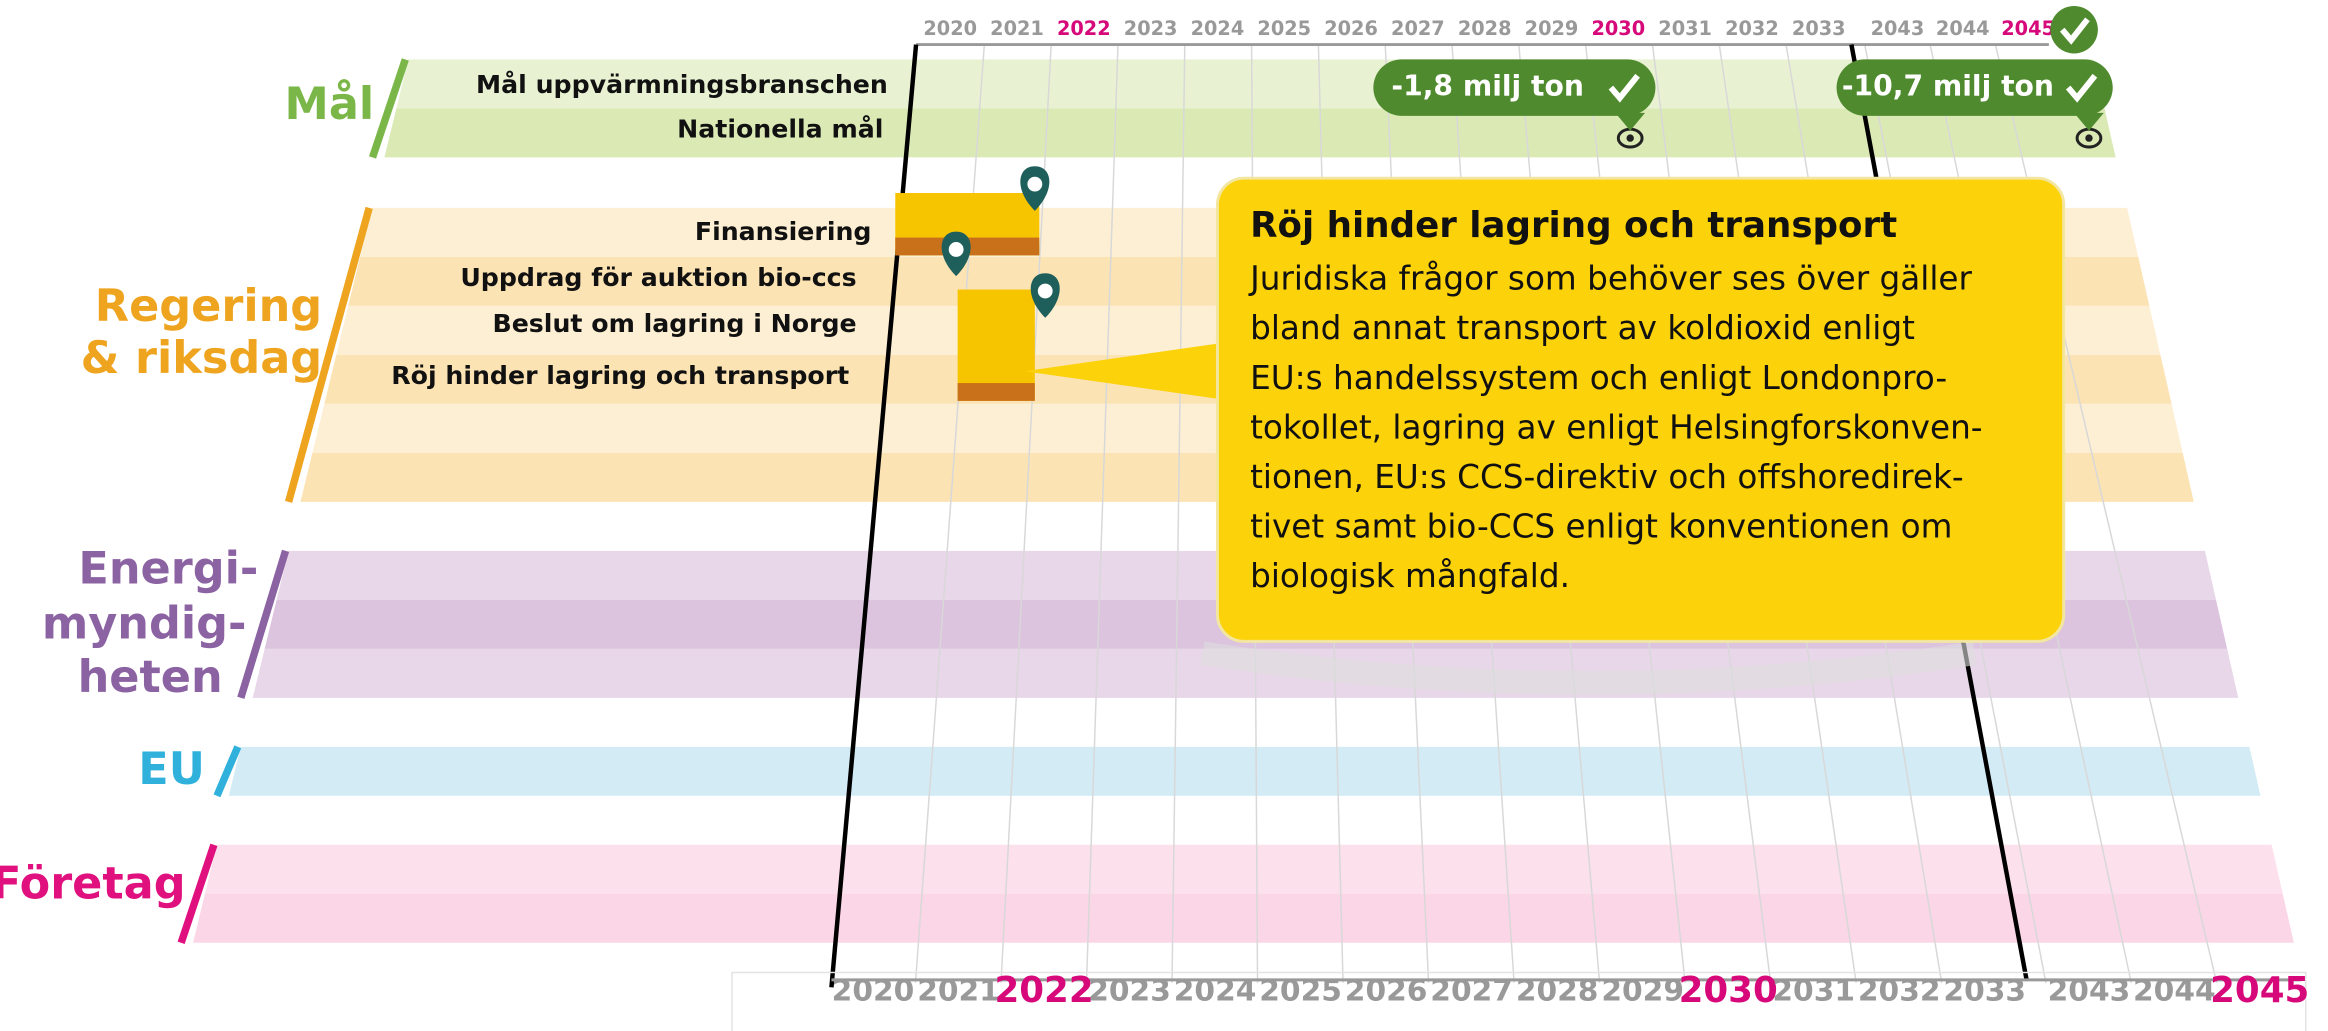 The height and width of the screenshot is (1031, 2328). What do you see at coordinates (950, 28) in the screenshot?
I see `year-top: 2020` at bounding box center [950, 28].